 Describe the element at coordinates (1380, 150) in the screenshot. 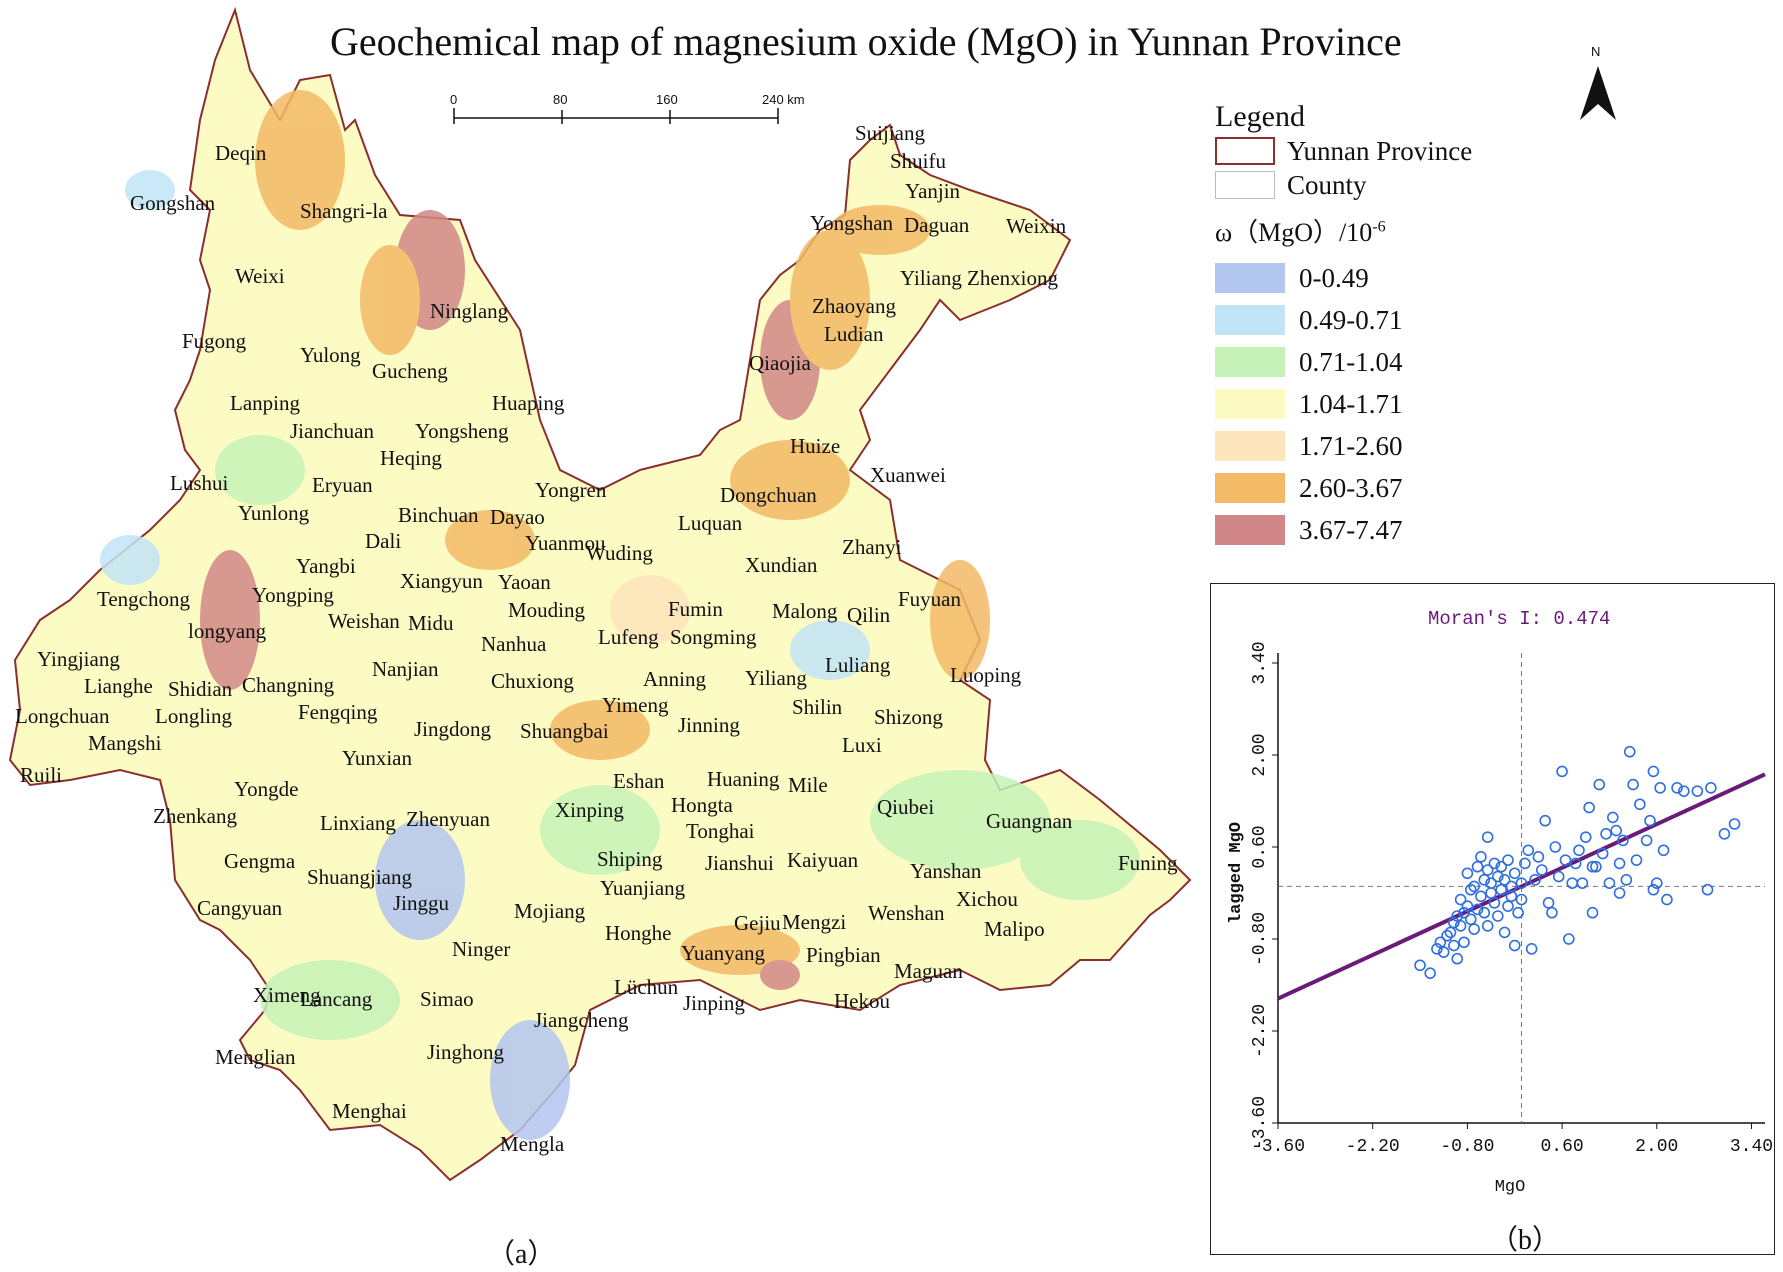

I see `legend-province-label: Yunnan Province` at that location.